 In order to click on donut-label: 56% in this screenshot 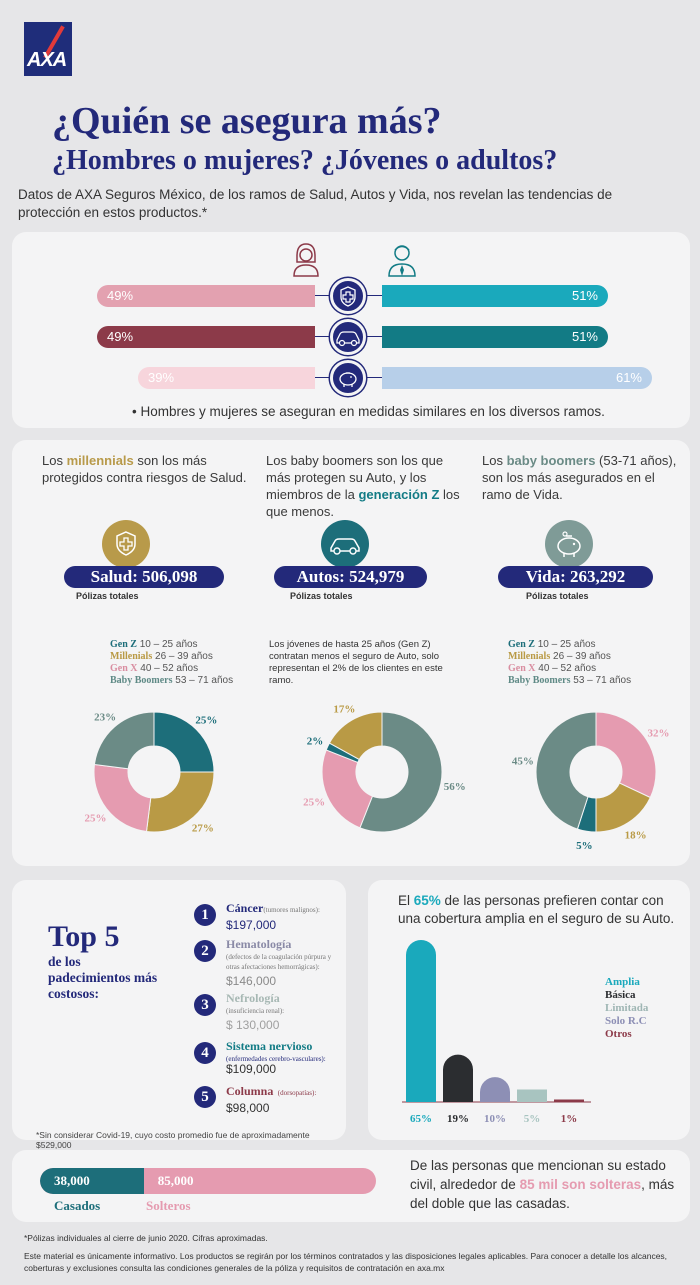, I will do `click(455, 787)`.